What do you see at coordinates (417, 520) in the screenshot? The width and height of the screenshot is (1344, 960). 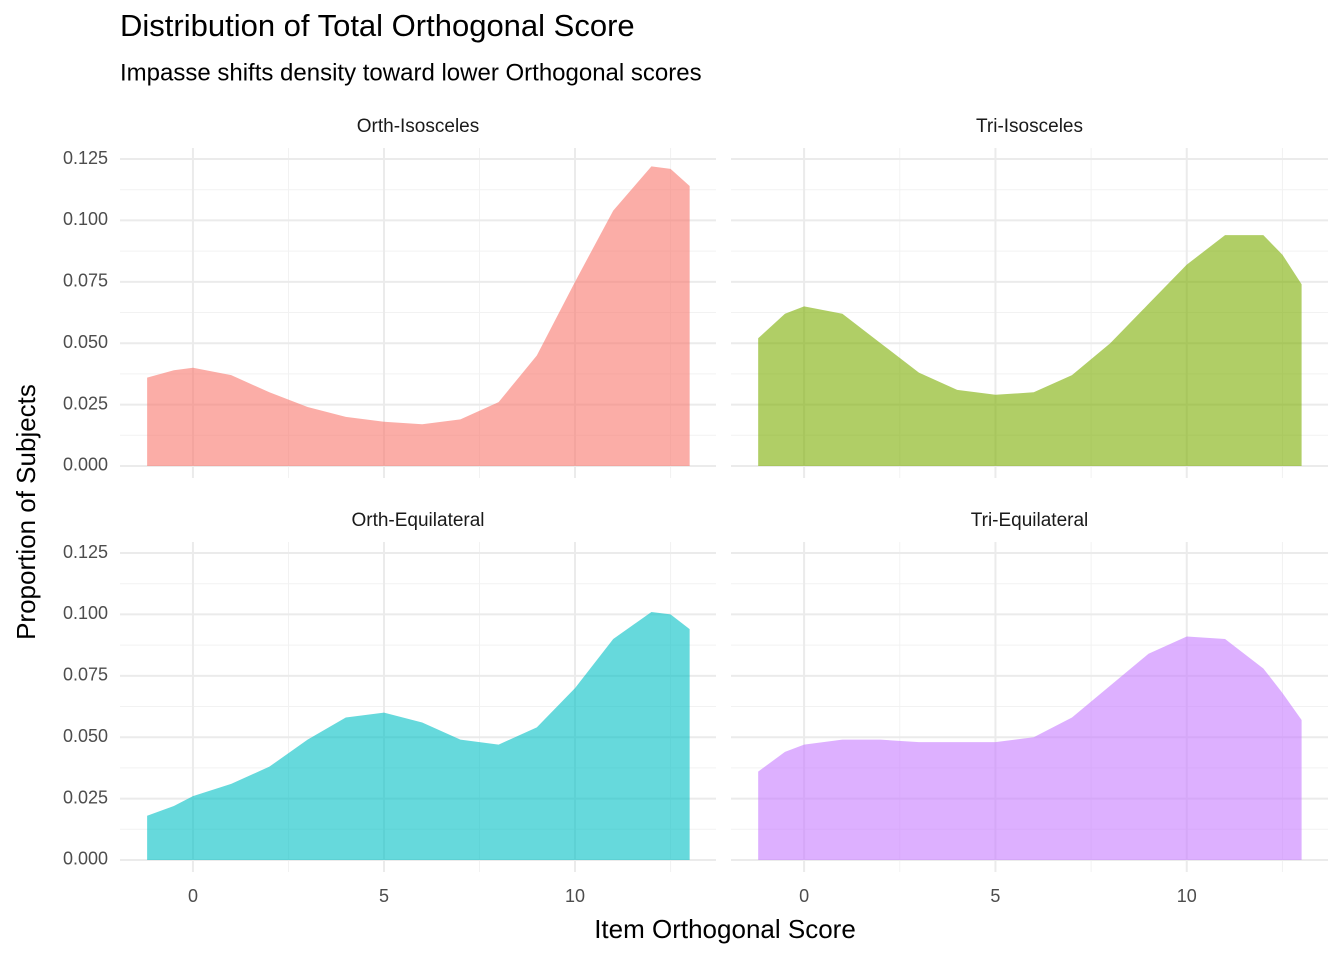 I see `facet-label: Orth-Equilateral` at bounding box center [417, 520].